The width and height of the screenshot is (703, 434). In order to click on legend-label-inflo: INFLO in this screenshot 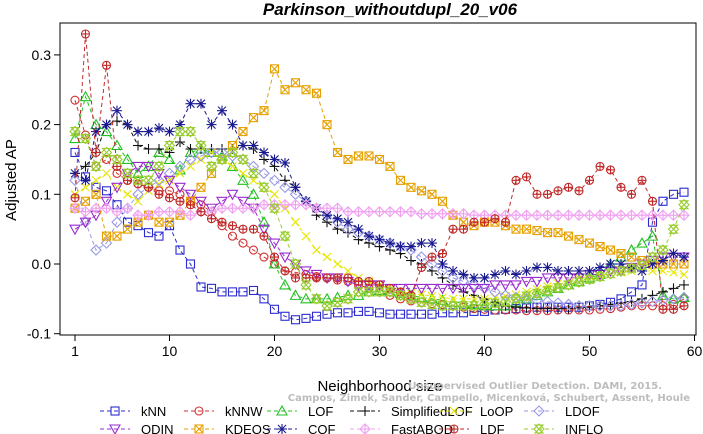, I will do `click(584, 428)`.